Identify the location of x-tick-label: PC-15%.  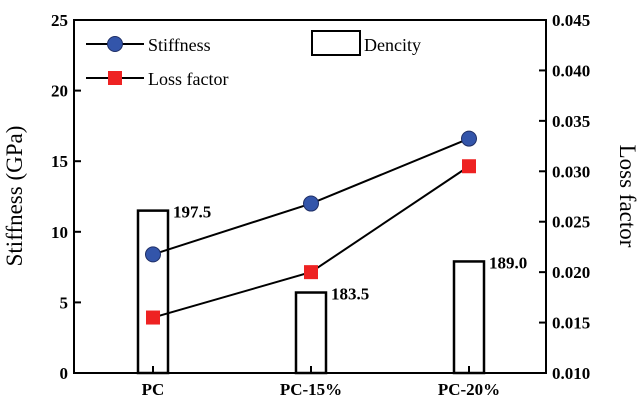
(311, 389).